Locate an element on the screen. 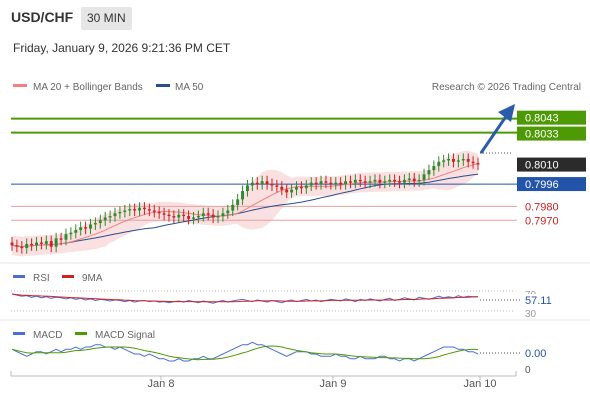 Image resolution: width=590 pixels, height=400 pixels. ma50-line is located at coordinates (245, 210).